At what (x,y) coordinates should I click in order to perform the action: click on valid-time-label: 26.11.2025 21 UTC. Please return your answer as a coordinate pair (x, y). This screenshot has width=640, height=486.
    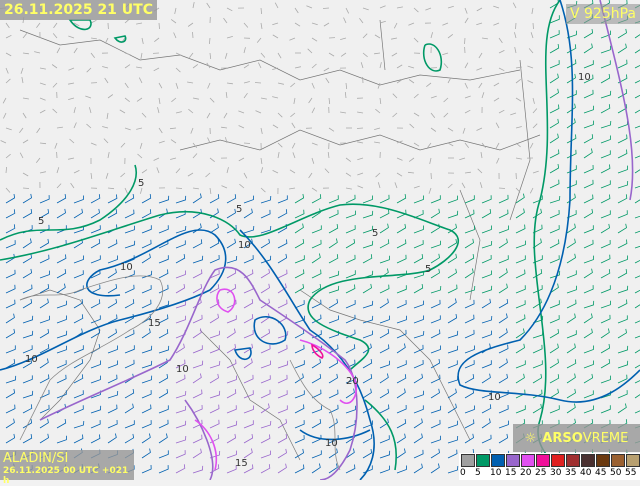
    Looking at the image, I should click on (78, 10).